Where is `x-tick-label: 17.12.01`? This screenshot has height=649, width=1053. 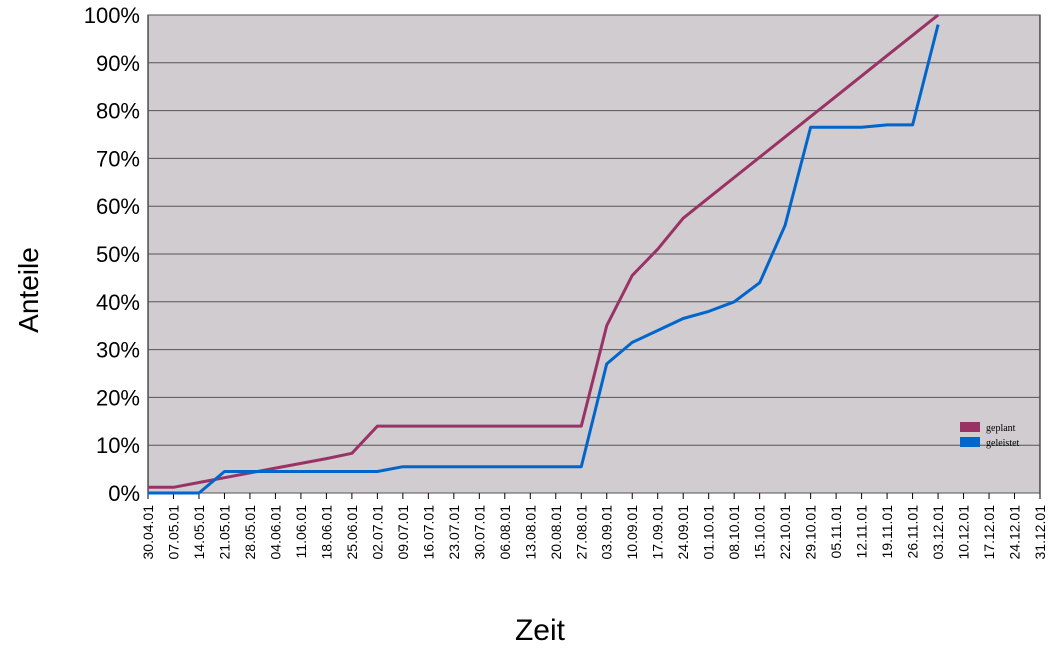 x-tick-label: 17.12.01 is located at coordinates (989, 532).